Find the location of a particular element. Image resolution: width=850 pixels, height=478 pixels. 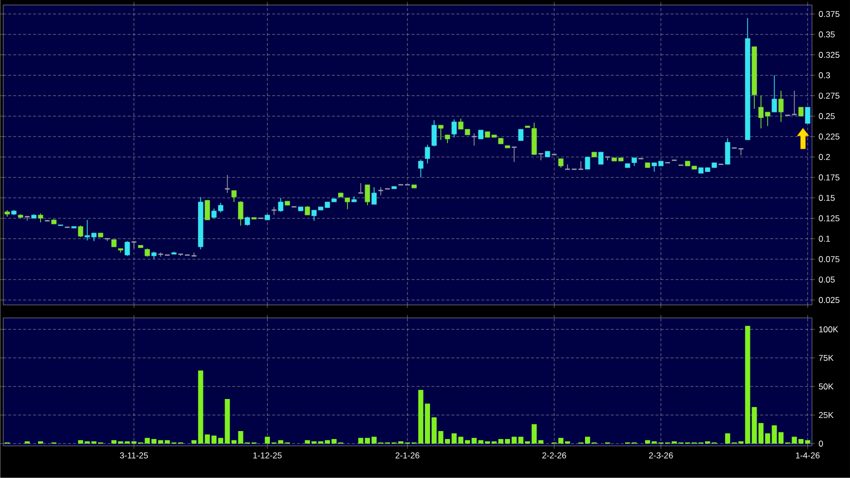

y-tick-label: 0.175 is located at coordinates (829, 177).